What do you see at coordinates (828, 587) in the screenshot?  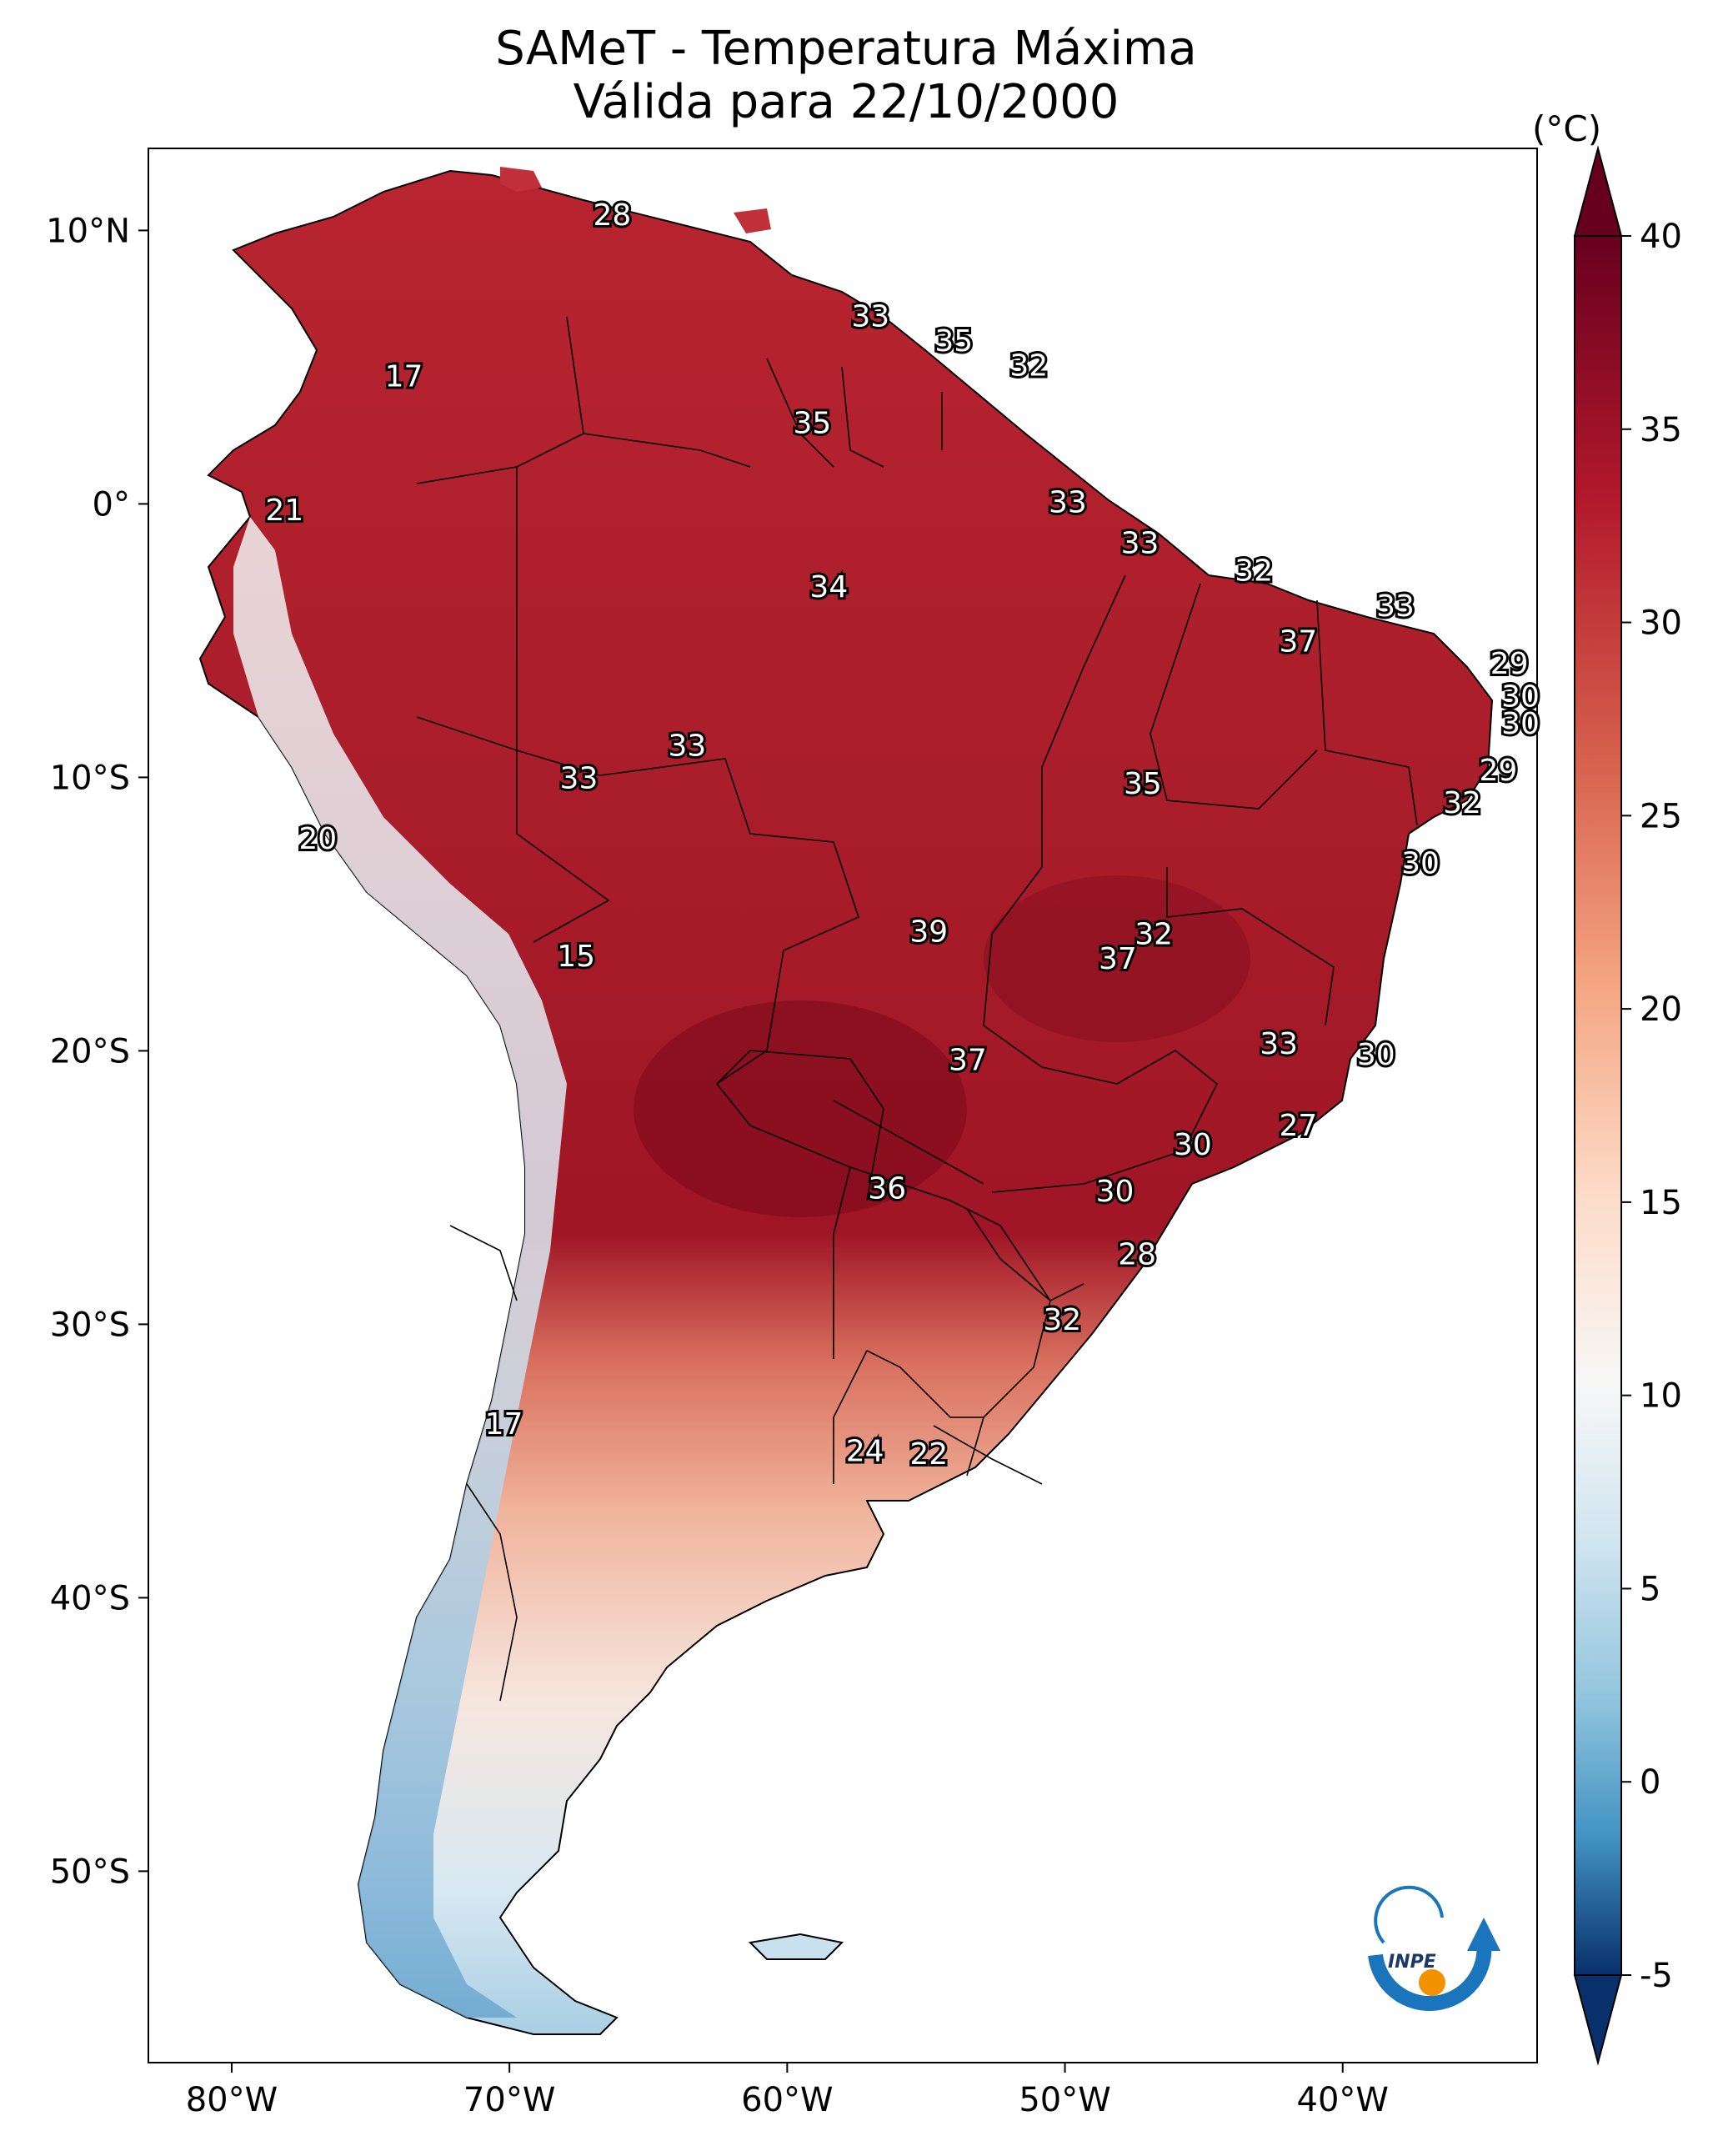 I see `temperature-label: 34` at bounding box center [828, 587].